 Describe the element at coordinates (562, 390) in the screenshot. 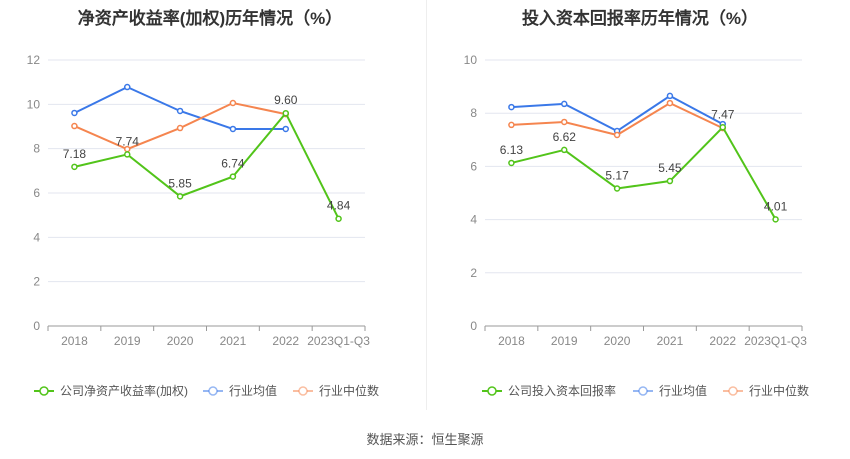

I see `legend-label: 公司投入资本回报率` at that location.